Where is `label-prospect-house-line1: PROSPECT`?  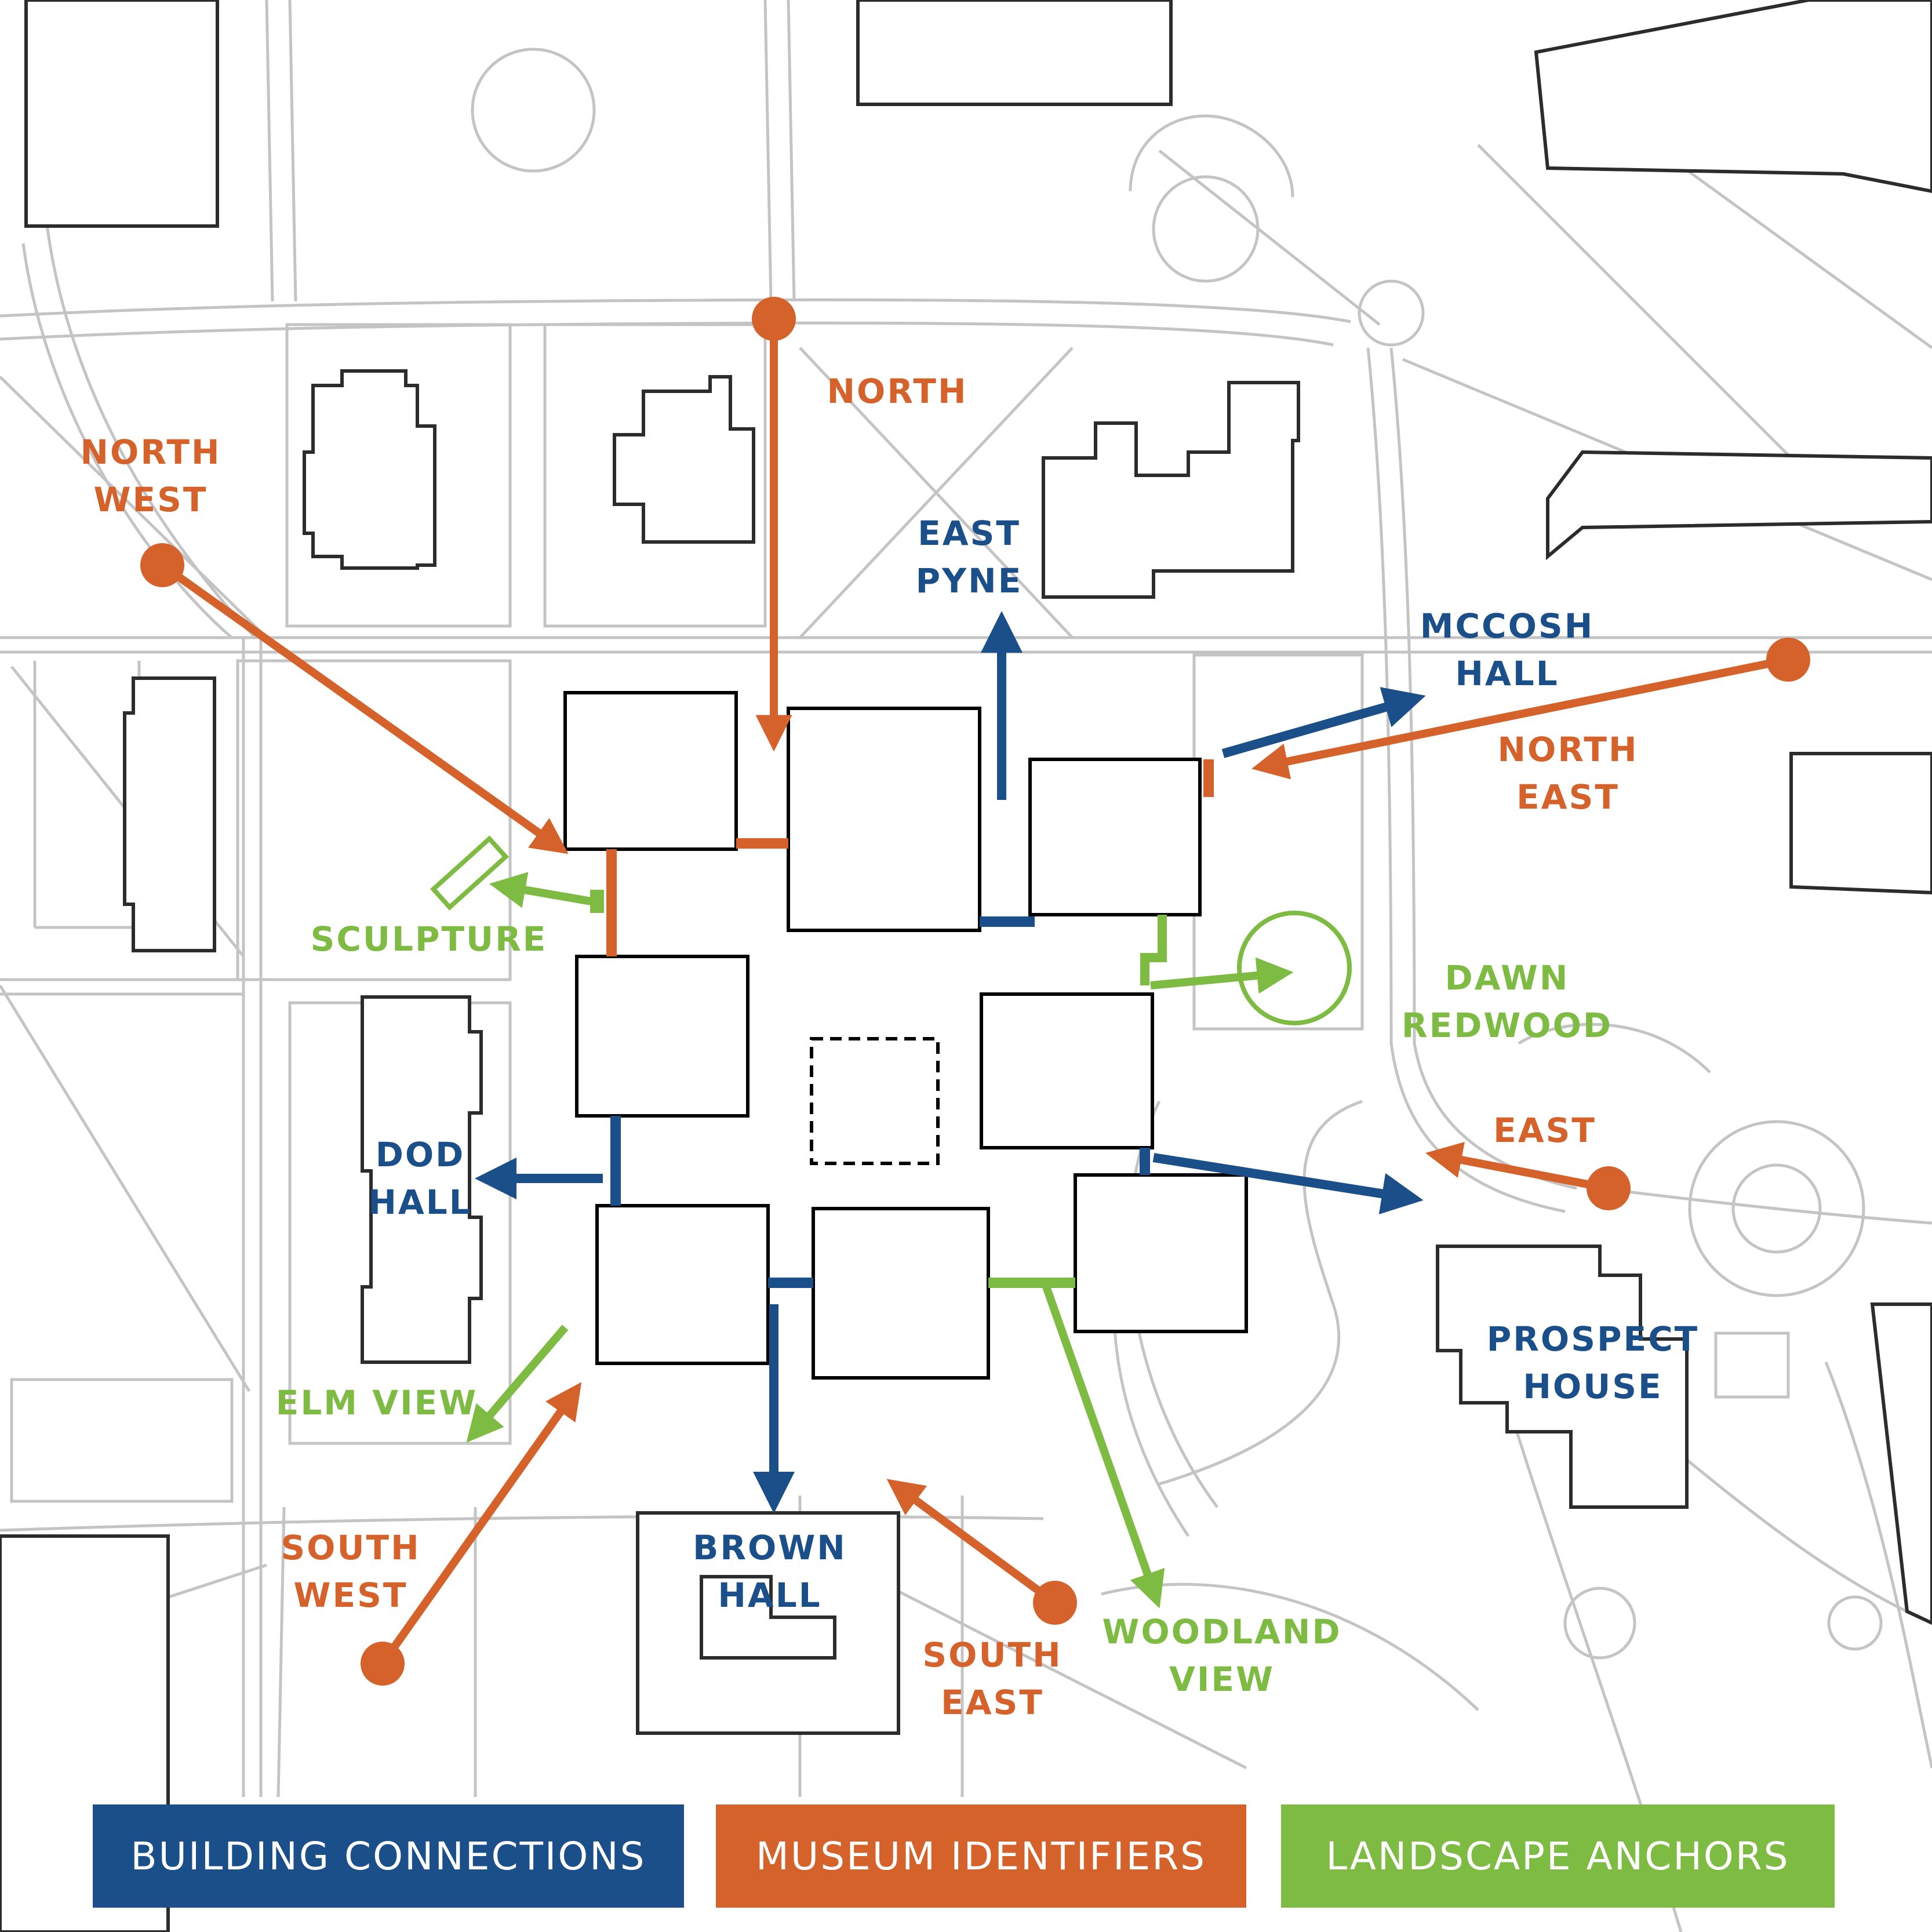
label-prospect-house-line1: PROSPECT is located at coordinates (1593, 1339).